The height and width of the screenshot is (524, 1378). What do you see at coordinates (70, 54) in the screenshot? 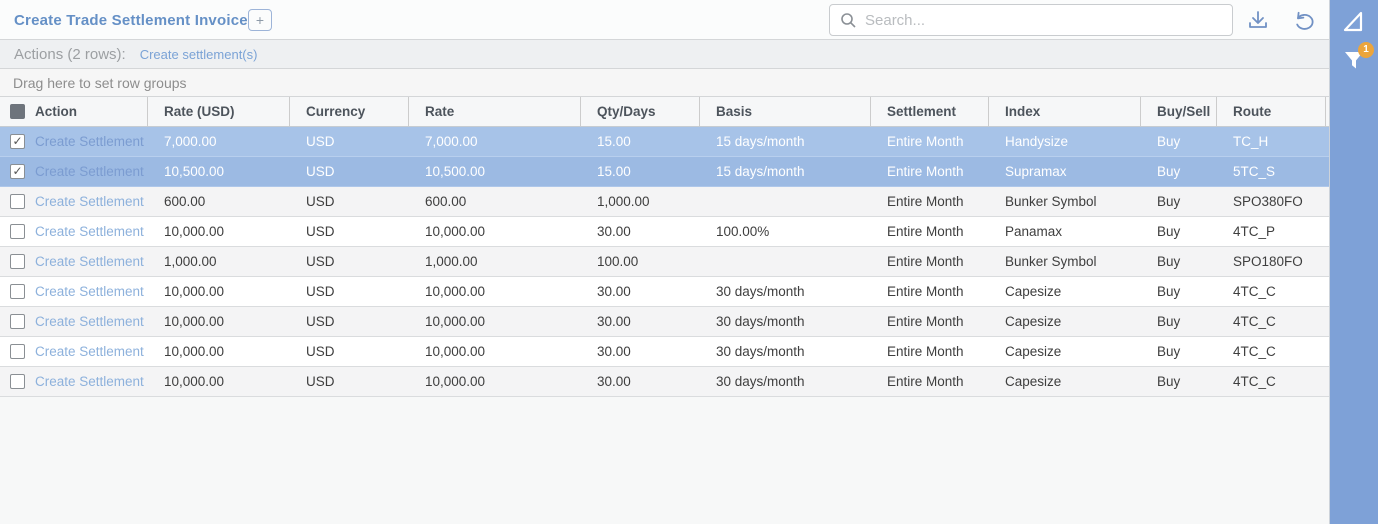
I see `actions-label: Actions (2 rows):` at bounding box center [70, 54].